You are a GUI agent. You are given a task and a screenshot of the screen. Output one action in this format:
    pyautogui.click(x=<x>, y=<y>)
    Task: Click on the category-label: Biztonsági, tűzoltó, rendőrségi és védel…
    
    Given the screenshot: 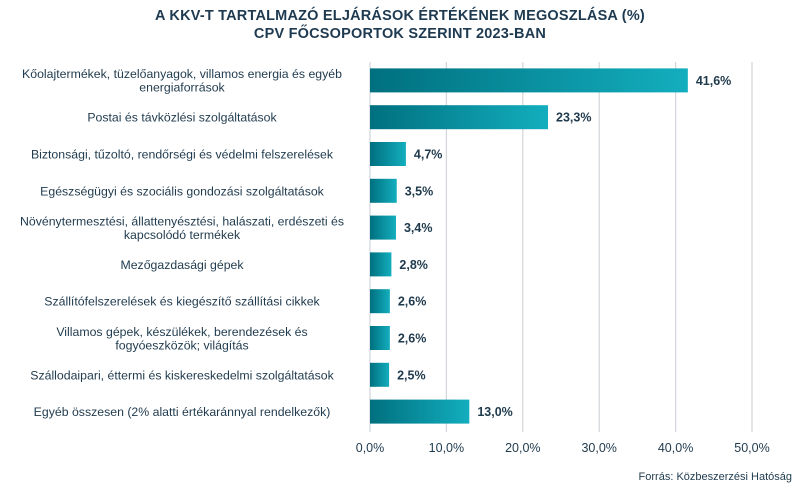 What is the action you would take?
    pyautogui.click(x=182, y=155)
    